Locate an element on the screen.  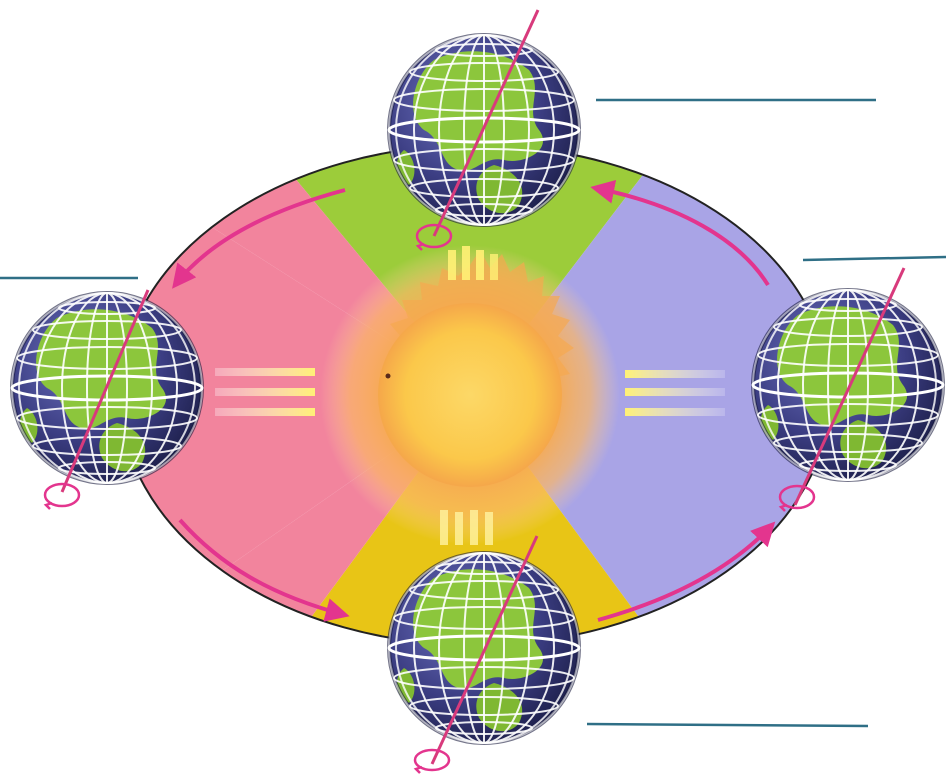
globe-icon is located at coordinates (848, 385).